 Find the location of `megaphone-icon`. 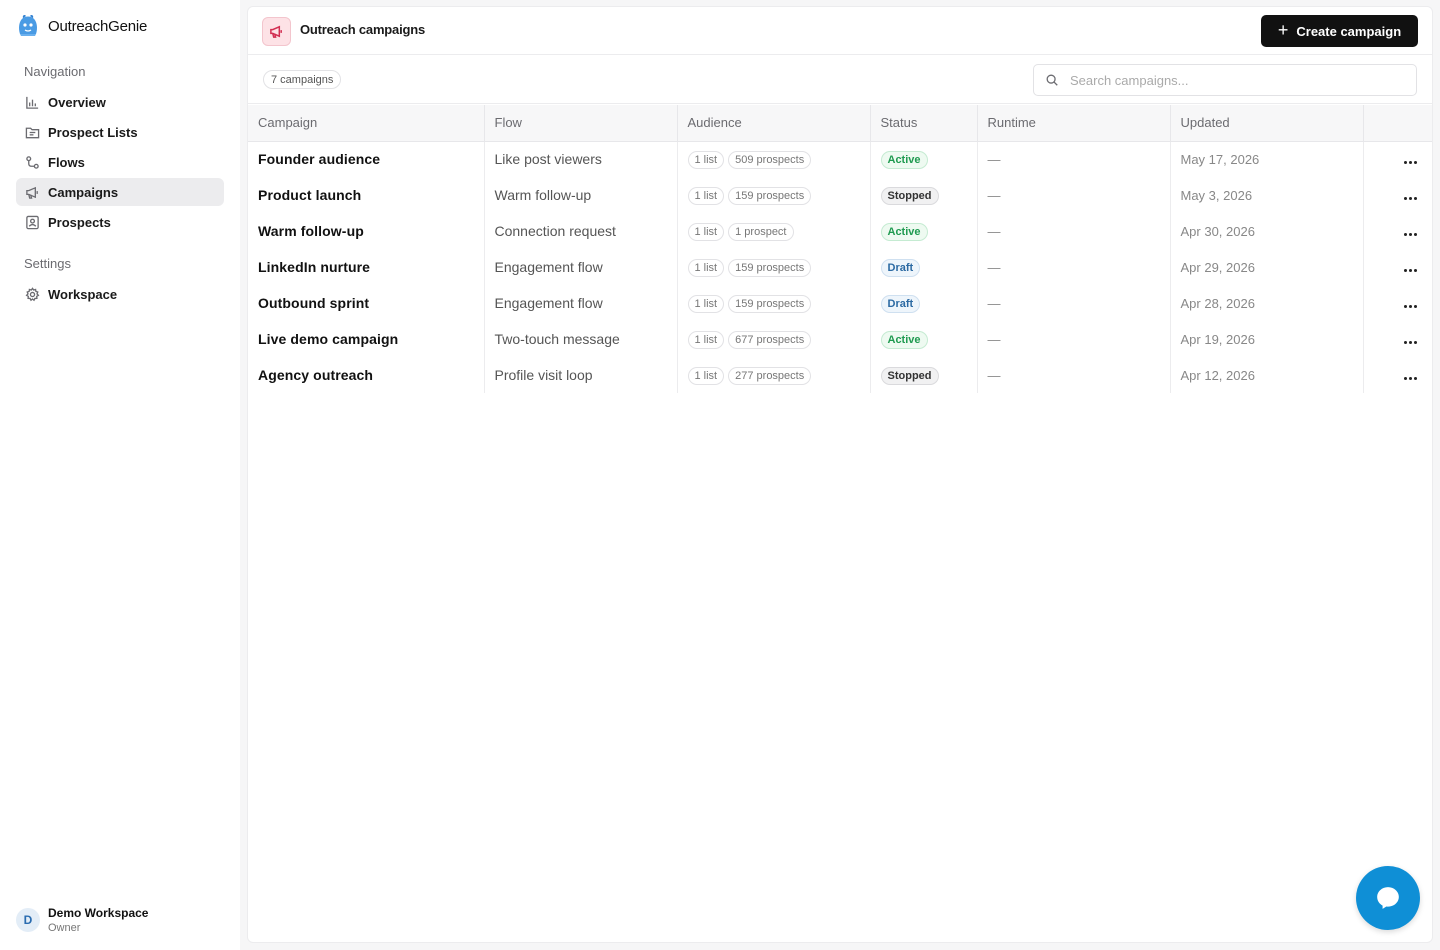

megaphone-icon is located at coordinates (276, 31).